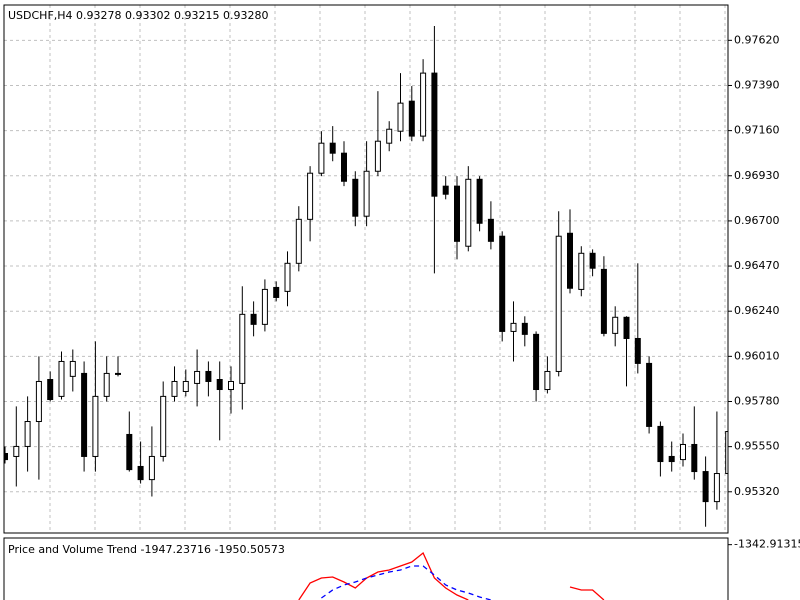  Describe the element at coordinates (757, 355) in the screenshot. I see `y-tick-label: 0.96010` at that location.